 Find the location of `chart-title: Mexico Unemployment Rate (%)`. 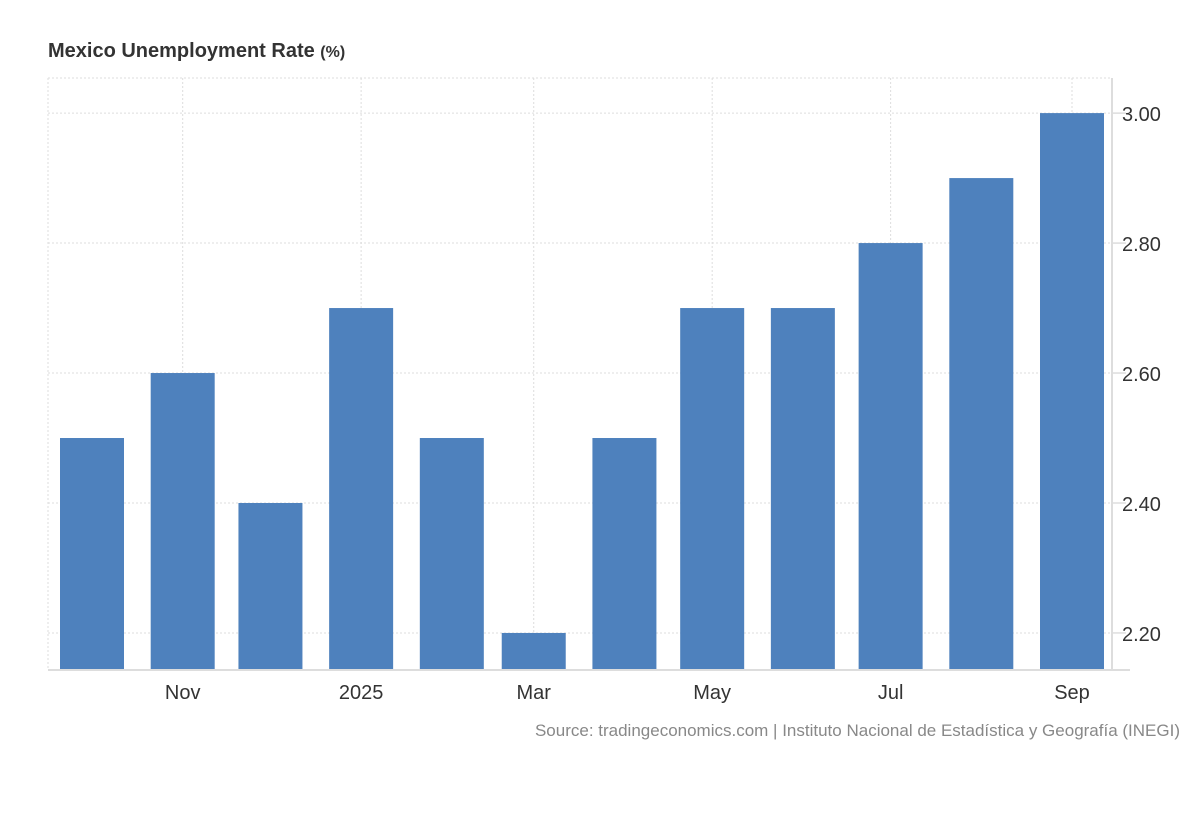

chart-title: Mexico Unemployment Rate (%) is located at coordinates (196, 51).